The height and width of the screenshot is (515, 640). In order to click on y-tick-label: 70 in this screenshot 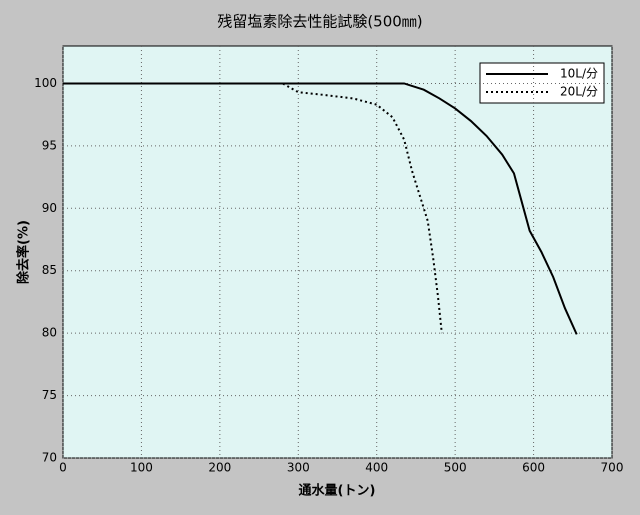, I will do `click(49, 458)`.